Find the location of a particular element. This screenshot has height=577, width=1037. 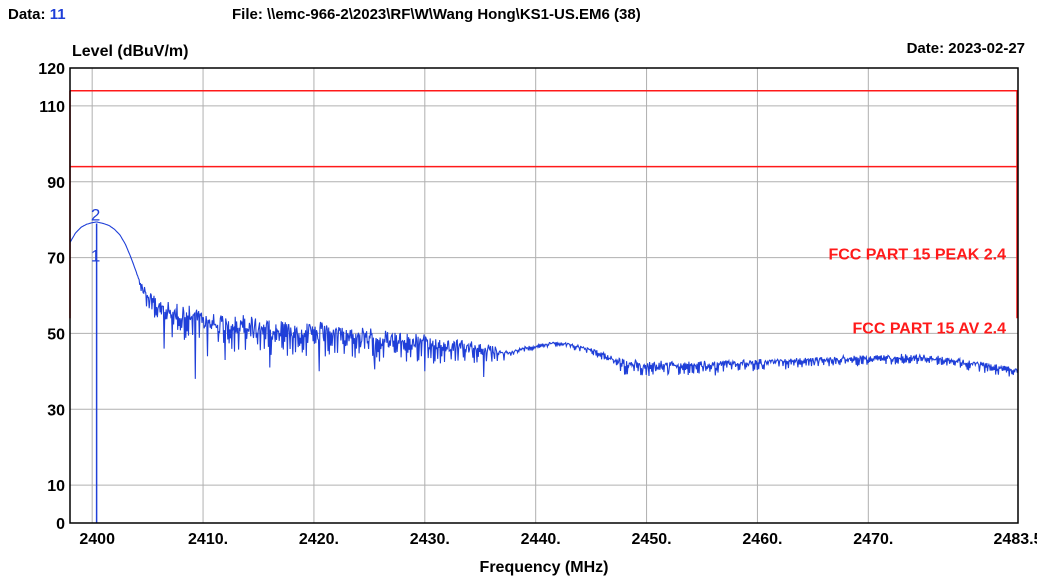

x-tick-label: 2450. is located at coordinates (652, 539).